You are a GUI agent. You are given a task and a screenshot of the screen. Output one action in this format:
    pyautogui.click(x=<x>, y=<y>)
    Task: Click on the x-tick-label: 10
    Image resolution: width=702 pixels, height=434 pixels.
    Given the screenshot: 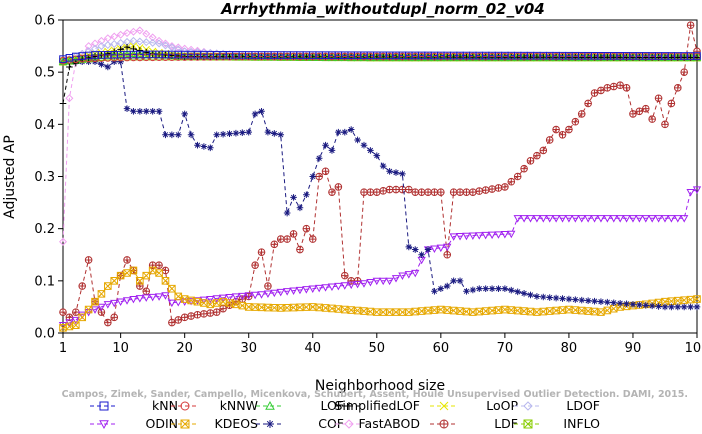 What is the action you would take?
    pyautogui.click(x=120, y=348)
    